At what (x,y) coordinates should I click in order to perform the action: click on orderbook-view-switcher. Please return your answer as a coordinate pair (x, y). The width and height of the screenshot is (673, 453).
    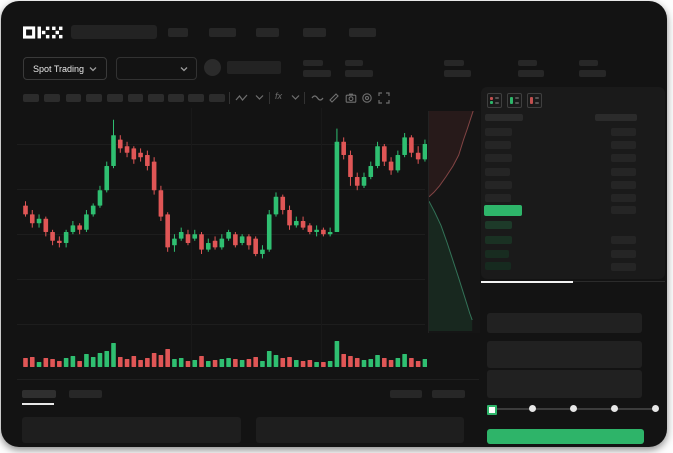
    Looking at the image, I should click on (514, 100).